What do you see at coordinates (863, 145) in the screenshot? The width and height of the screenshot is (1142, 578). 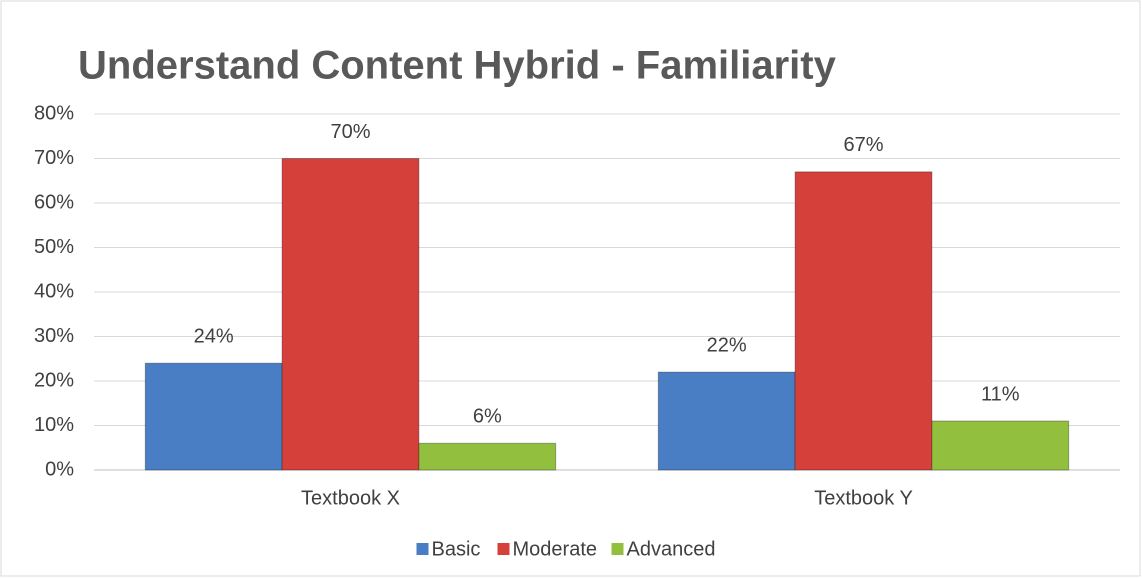 I see `data-label: 67%` at bounding box center [863, 145].